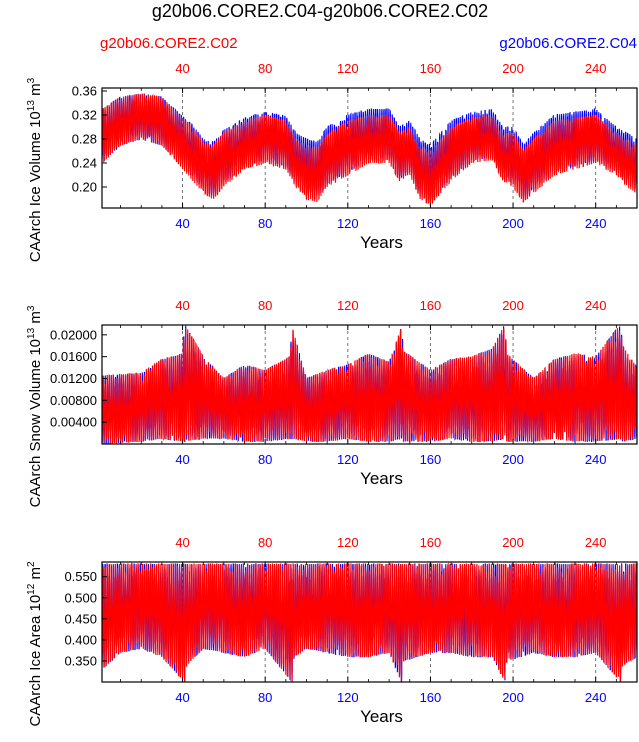  What do you see at coordinates (84, 139) in the screenshot?
I see `y-tick-label: 0.28` at bounding box center [84, 139].